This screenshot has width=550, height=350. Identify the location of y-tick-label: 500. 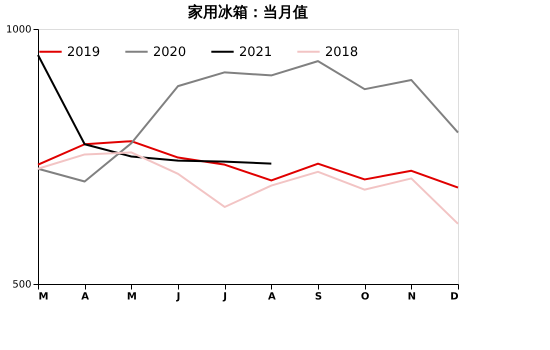
(22, 285).